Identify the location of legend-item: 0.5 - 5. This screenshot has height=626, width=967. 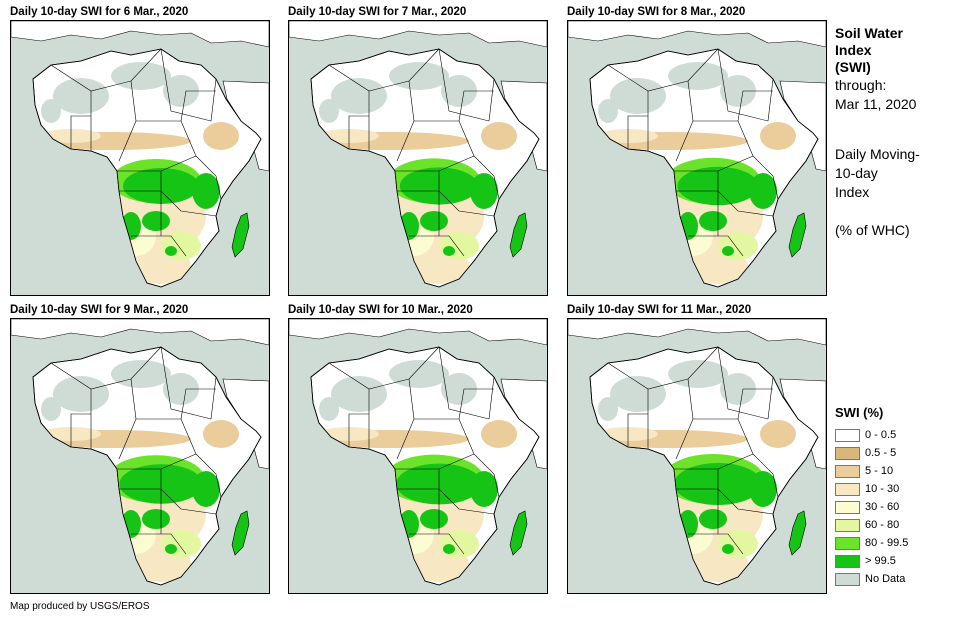
(900, 453).